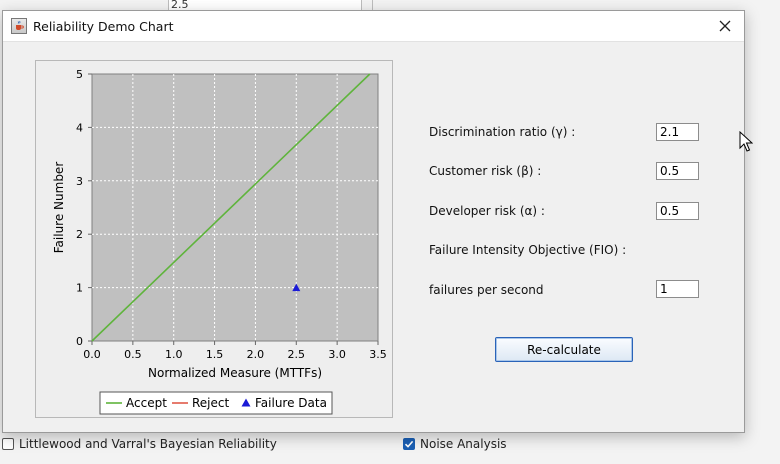  What do you see at coordinates (297, 354) in the screenshot?
I see `x-tick-label: 2.5` at bounding box center [297, 354].